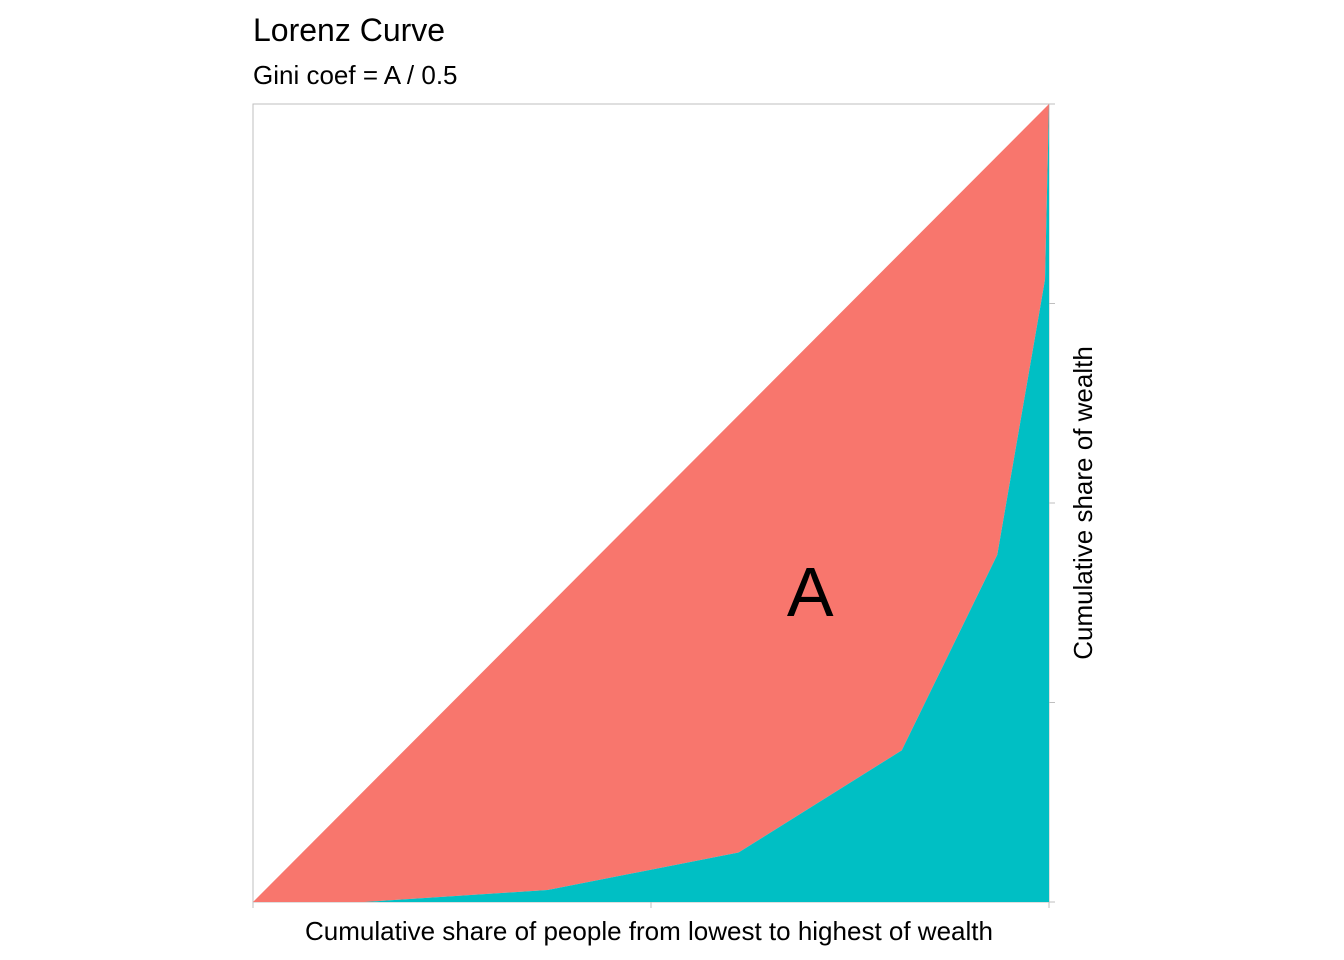 This screenshot has height=960, width=1344. What do you see at coordinates (349, 30) in the screenshot?
I see `chart-title: Lorenz Curve` at bounding box center [349, 30].